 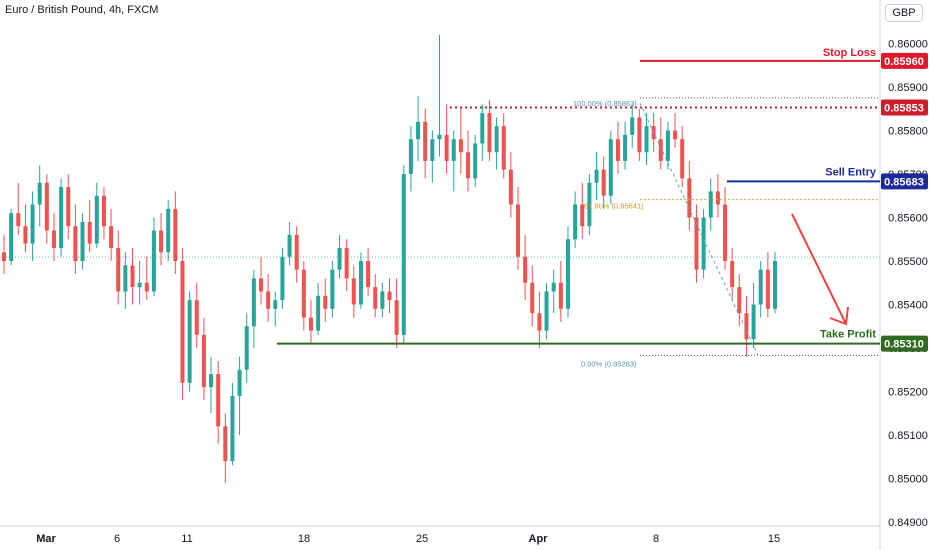 What do you see at coordinates (851, 172) in the screenshot?
I see `sell-entry-label: Sell Entry` at bounding box center [851, 172].